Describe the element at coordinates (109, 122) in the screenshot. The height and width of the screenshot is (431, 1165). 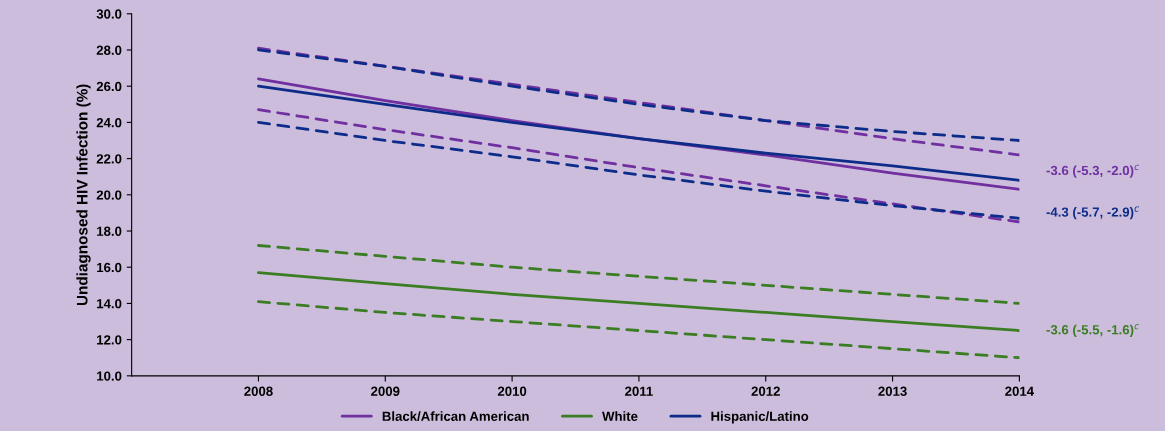
I see `y-tick-label: 24.0` at that location.